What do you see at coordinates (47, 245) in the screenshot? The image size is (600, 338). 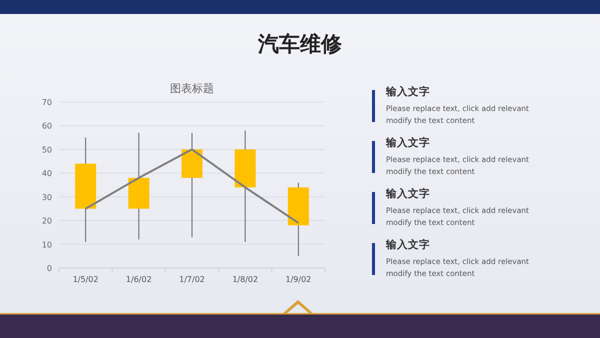 I see `y-tick-label: 10` at bounding box center [47, 245].